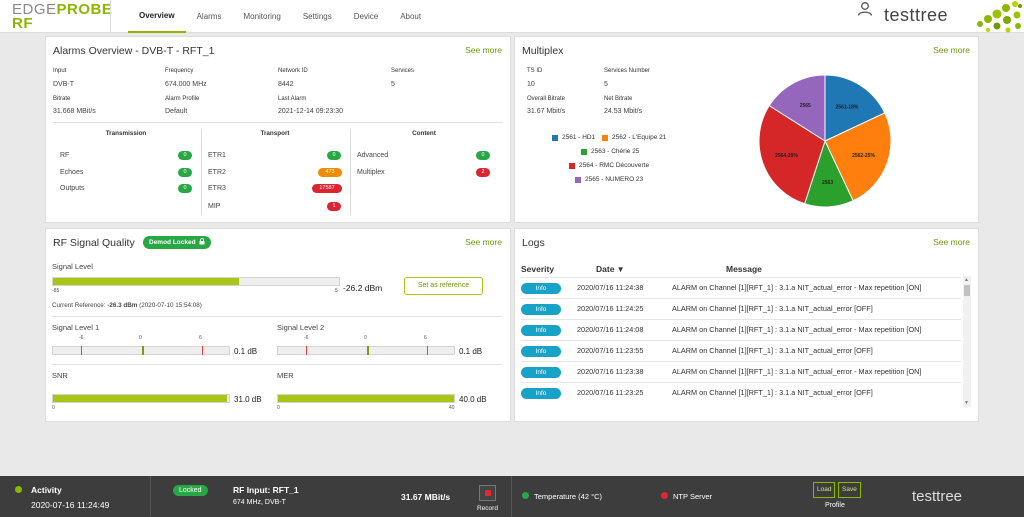 Image resolution: width=1024 pixels, height=517 pixels. Describe the element at coordinates (606, 84) in the screenshot. I see `services-number-value: 5` at that location.